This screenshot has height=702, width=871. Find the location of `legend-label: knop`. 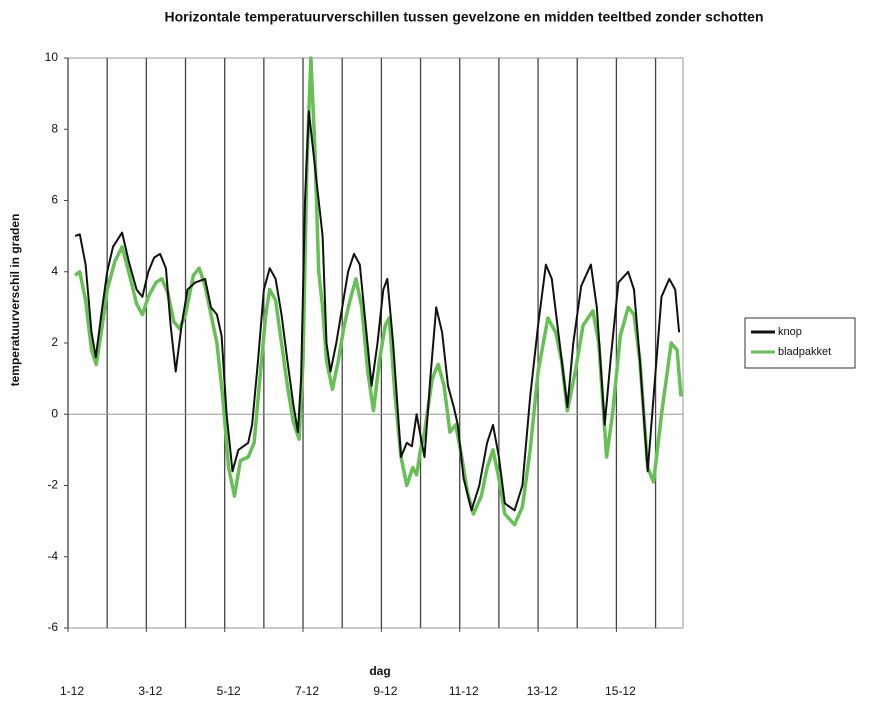

legend-label: knop is located at coordinates (790, 332).